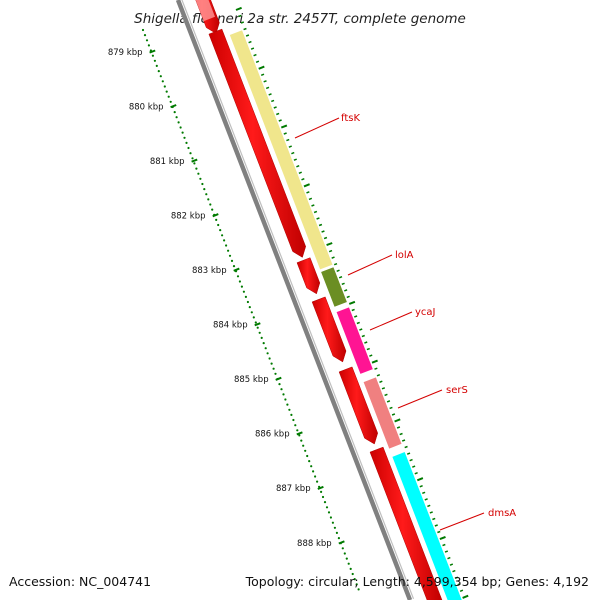 Image resolution: width=600 pixels, height=600 pixels. Describe the element at coordinates (502, 513) in the screenshot. I see `gene-label-dmsA: dmsA` at that location.